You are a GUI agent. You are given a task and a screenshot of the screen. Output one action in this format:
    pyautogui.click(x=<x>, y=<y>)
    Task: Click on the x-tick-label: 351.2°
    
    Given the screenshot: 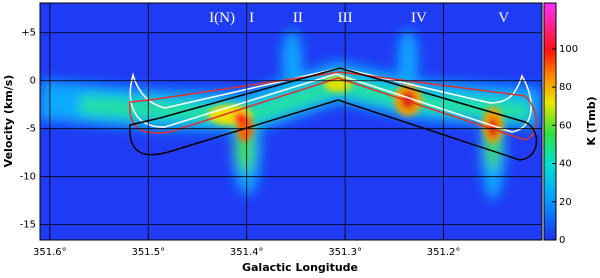 What is the action you would take?
    pyautogui.click(x=444, y=252)
    